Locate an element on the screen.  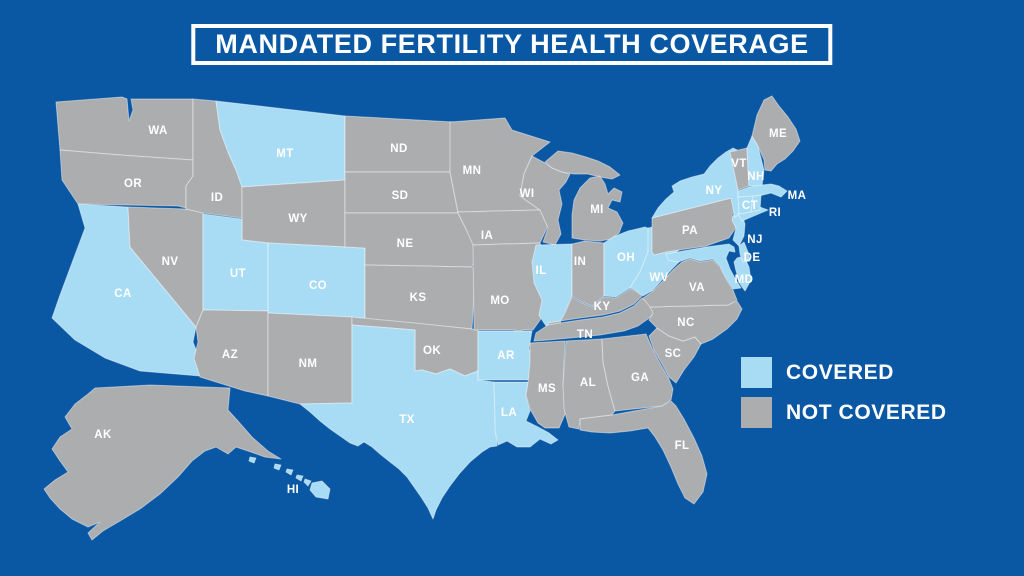
state-label-FL: FL is located at coordinates (682, 446).